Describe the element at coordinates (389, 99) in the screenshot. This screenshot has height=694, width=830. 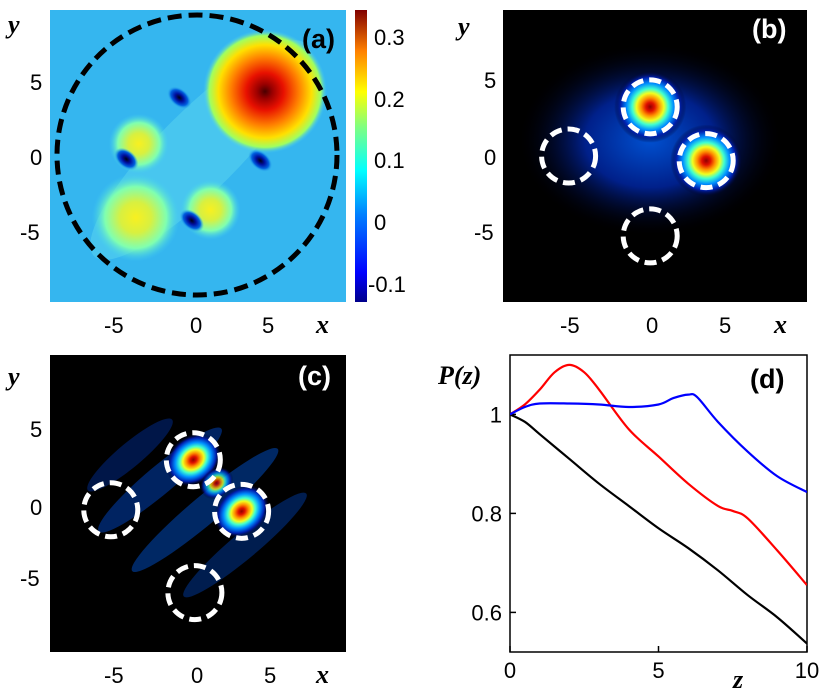
I see `colorbar-tick: 0.2` at that location.